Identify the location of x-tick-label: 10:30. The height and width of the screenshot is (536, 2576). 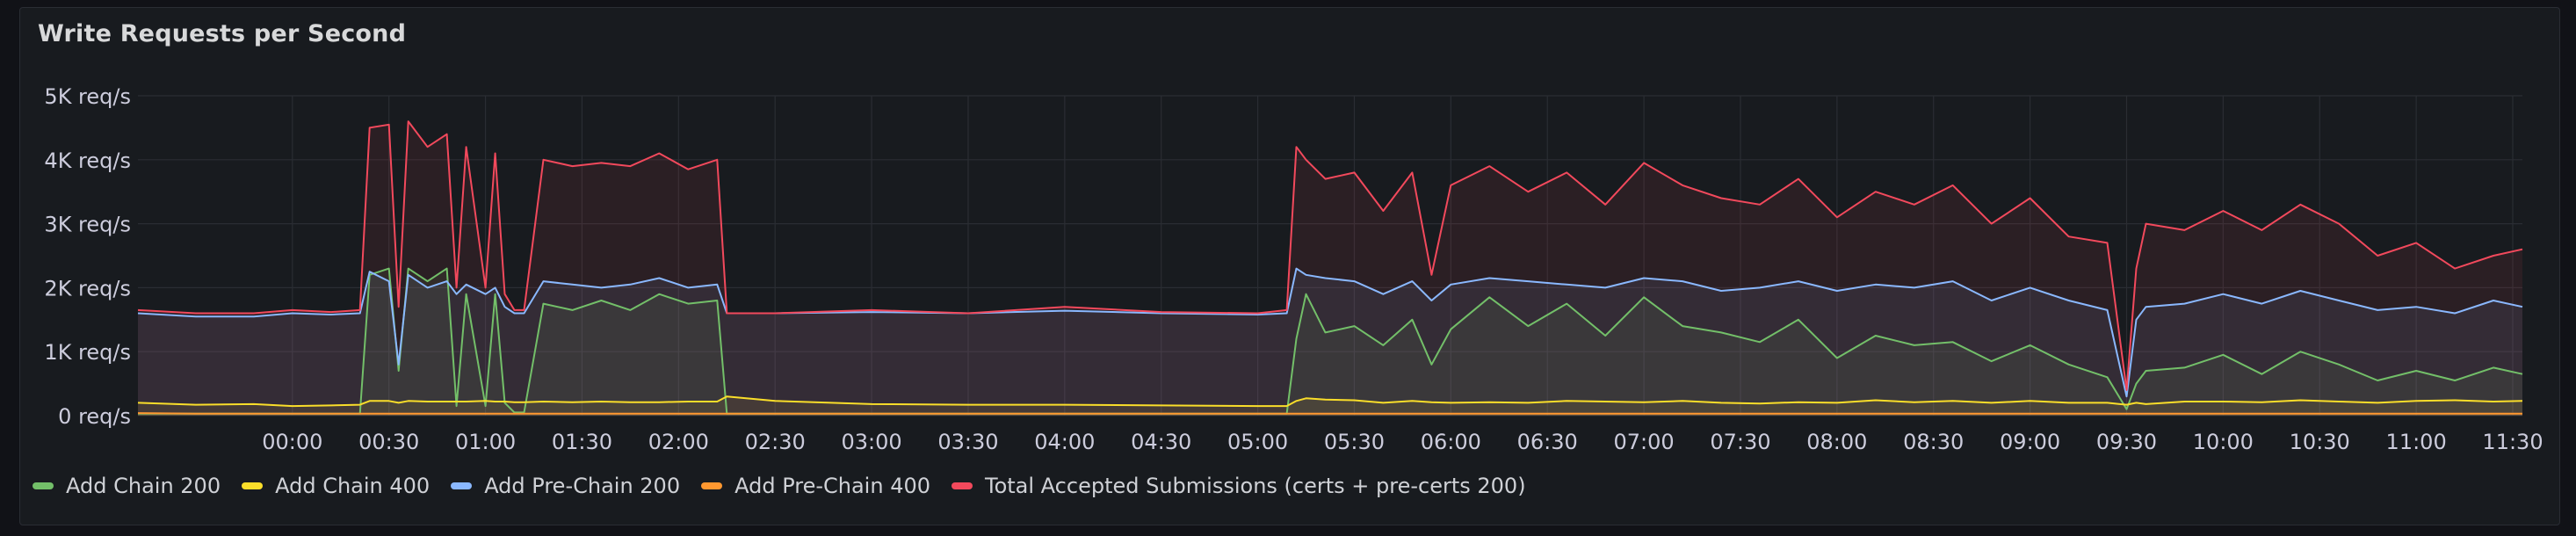
(2320, 442).